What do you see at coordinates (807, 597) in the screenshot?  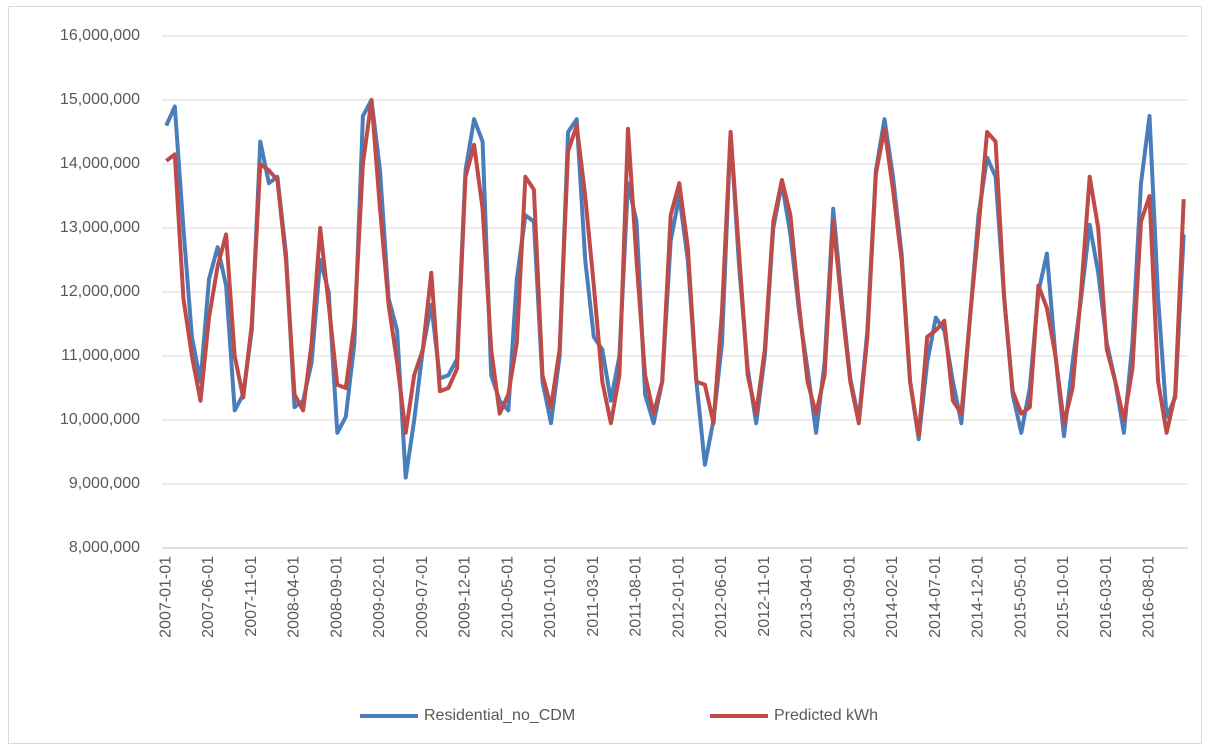 I see `x-tick-label: 2013-04-01` at bounding box center [807, 597].